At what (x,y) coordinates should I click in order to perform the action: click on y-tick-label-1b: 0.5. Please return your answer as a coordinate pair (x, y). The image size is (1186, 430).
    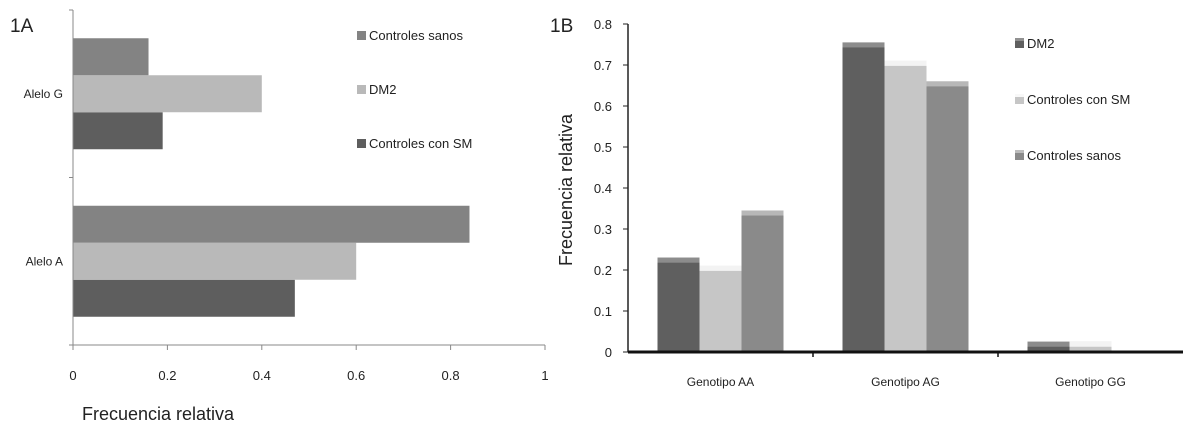
    Looking at the image, I should click on (603, 147).